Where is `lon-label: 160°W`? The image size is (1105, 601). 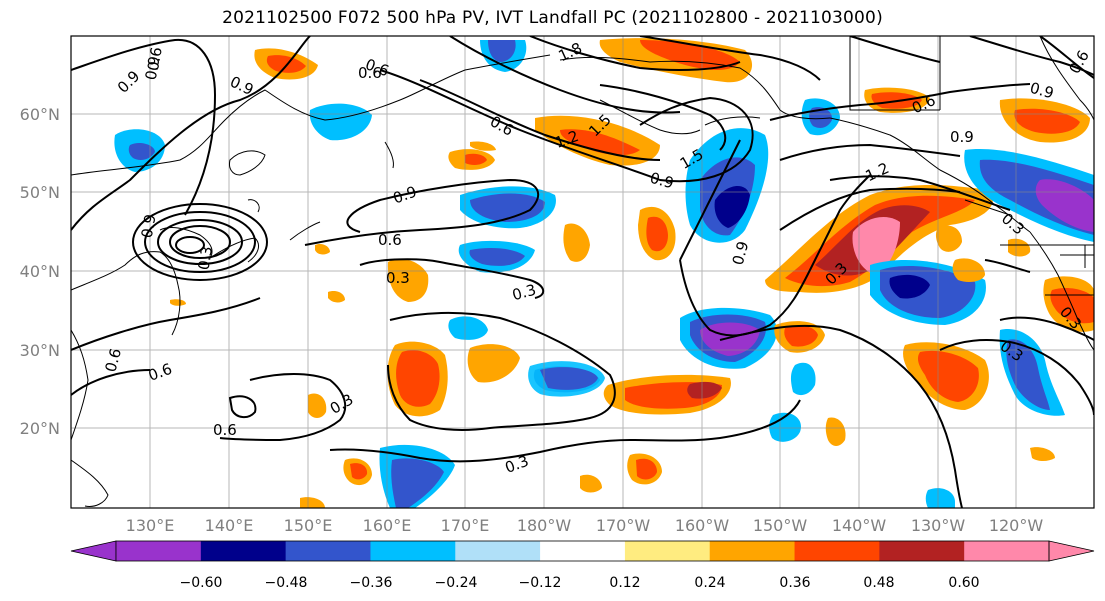
lon-label: 160°W is located at coordinates (702, 525).